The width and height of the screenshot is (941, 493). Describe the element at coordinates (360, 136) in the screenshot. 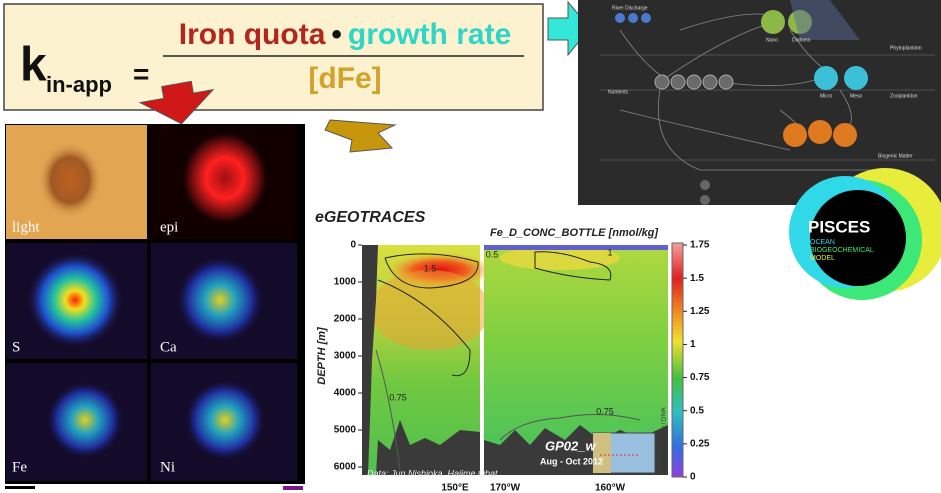

I see `gold-arrow` at that location.